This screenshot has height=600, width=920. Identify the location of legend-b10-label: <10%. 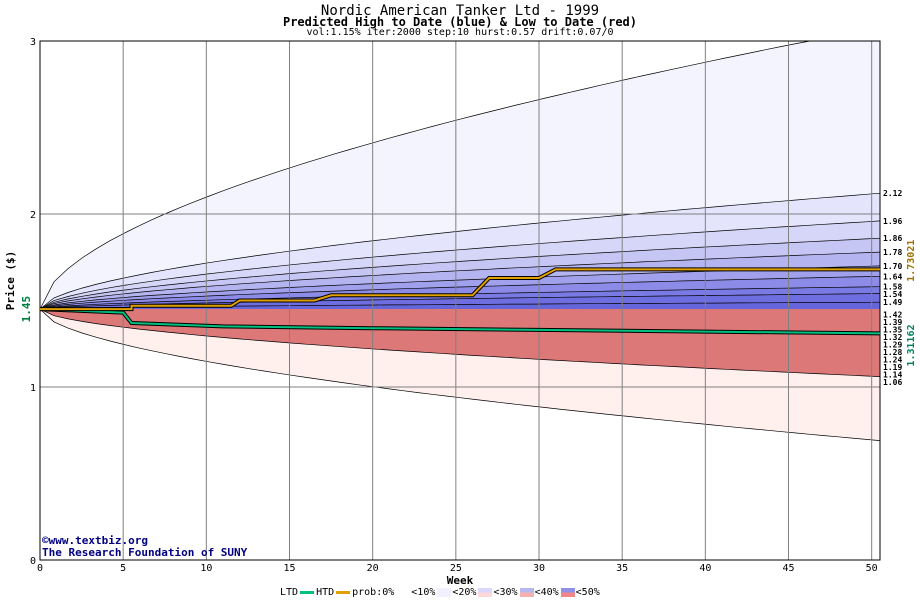
(423, 592).